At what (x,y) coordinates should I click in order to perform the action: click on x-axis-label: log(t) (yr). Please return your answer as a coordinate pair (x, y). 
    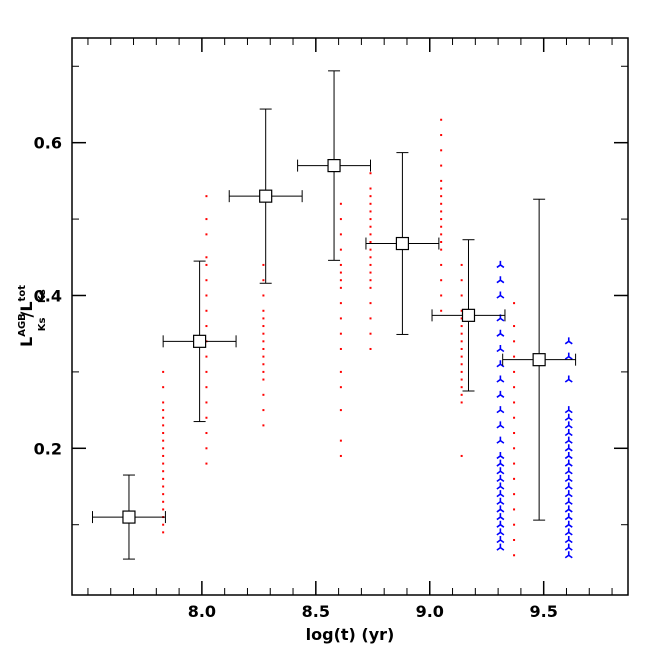
    Looking at the image, I should click on (350, 634).